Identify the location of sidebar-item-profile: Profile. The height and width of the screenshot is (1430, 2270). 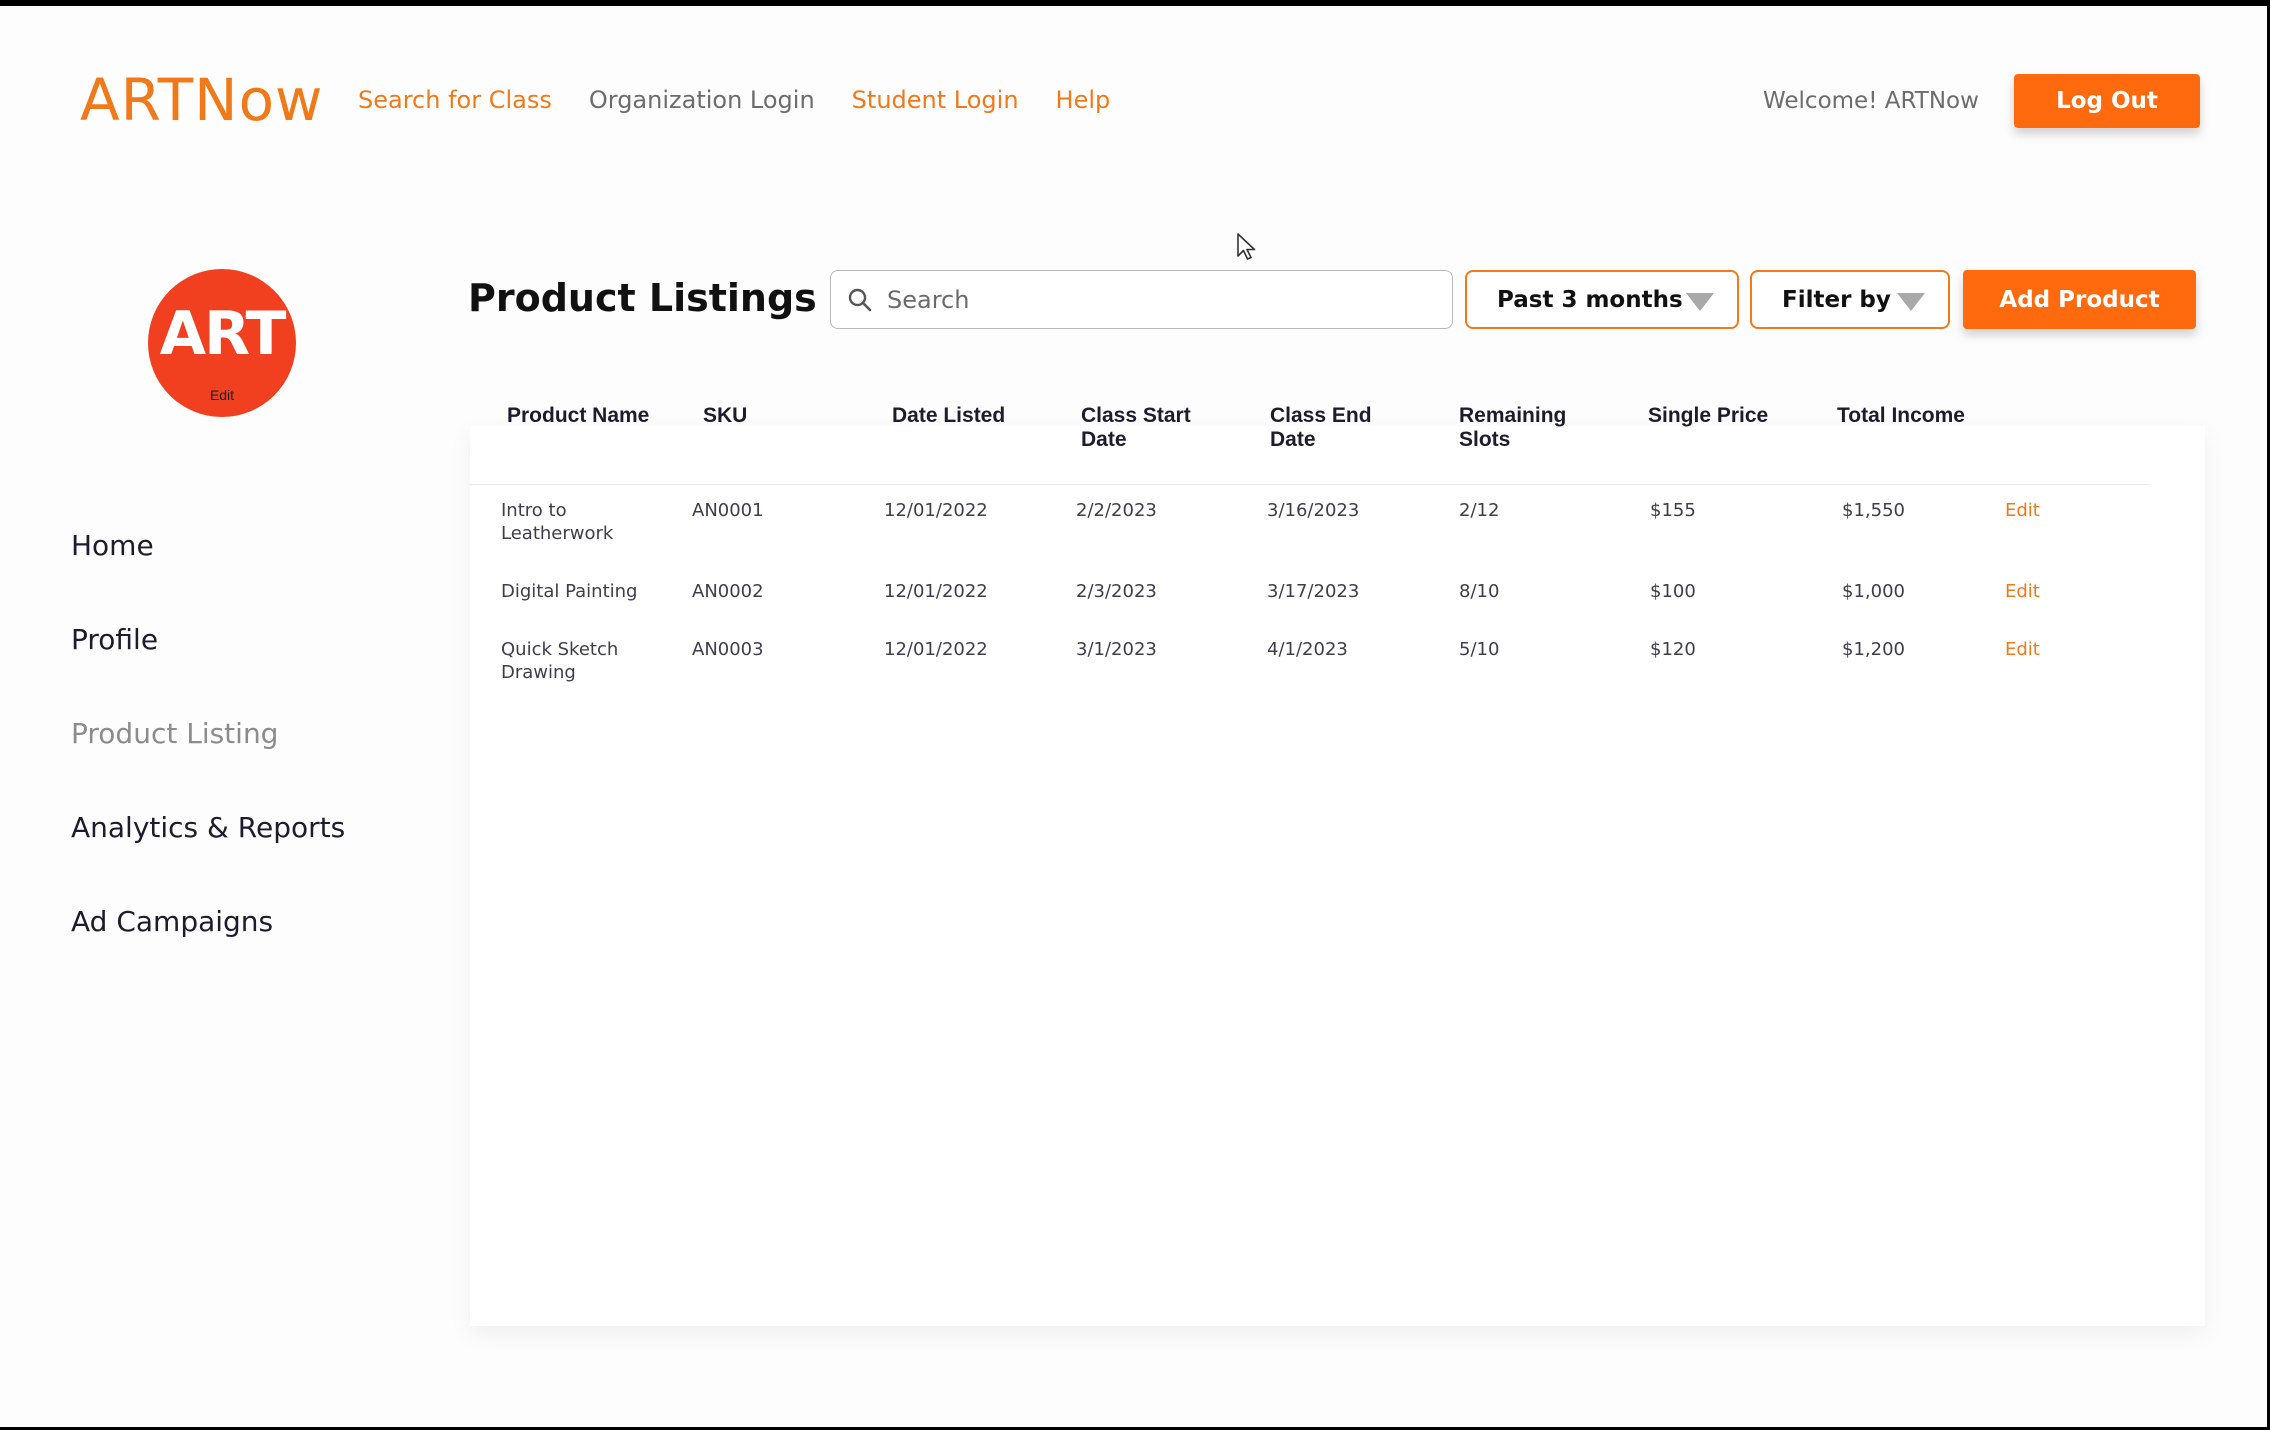
(115, 639).